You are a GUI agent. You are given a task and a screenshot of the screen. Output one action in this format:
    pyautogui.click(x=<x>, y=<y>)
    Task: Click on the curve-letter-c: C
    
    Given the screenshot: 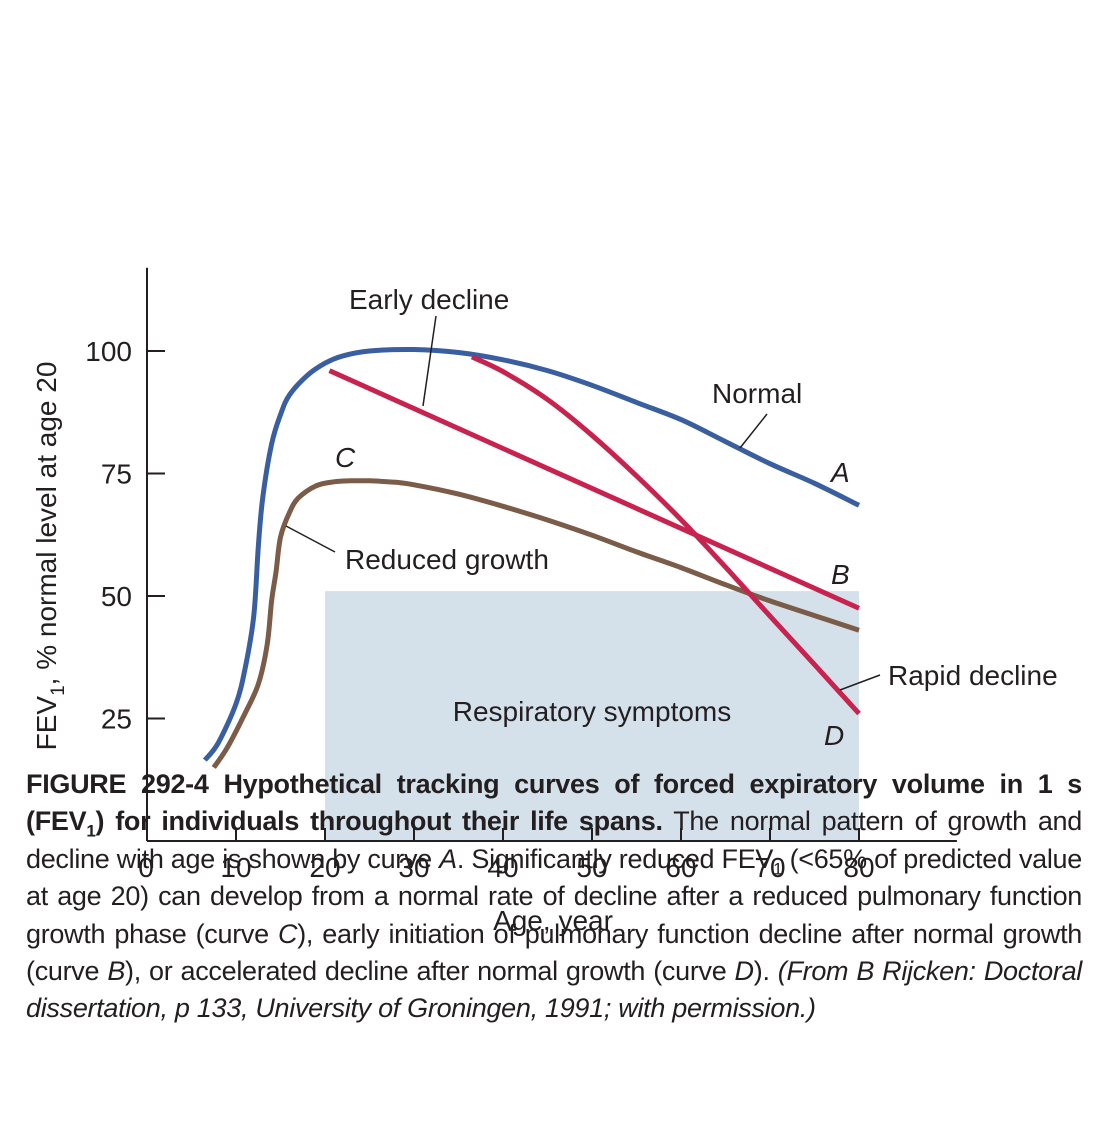 What is the action you would take?
    pyautogui.click(x=345, y=457)
    